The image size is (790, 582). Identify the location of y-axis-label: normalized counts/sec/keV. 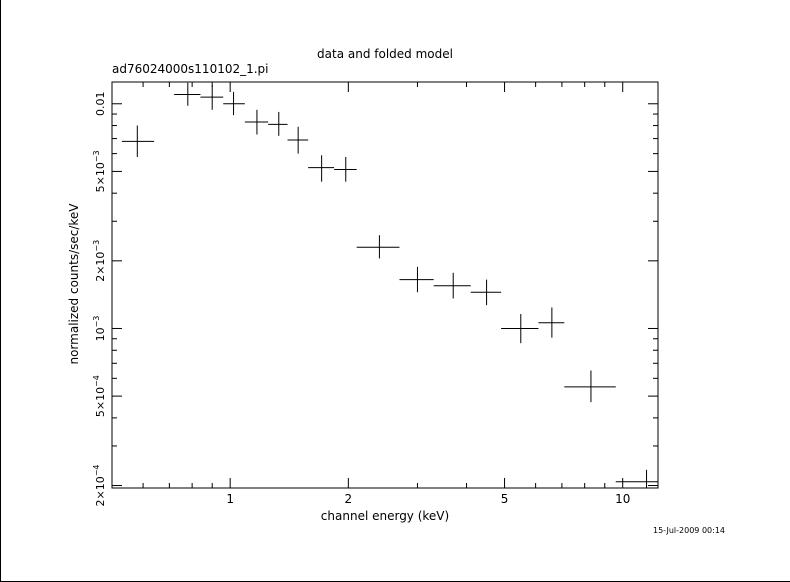
(74, 284).